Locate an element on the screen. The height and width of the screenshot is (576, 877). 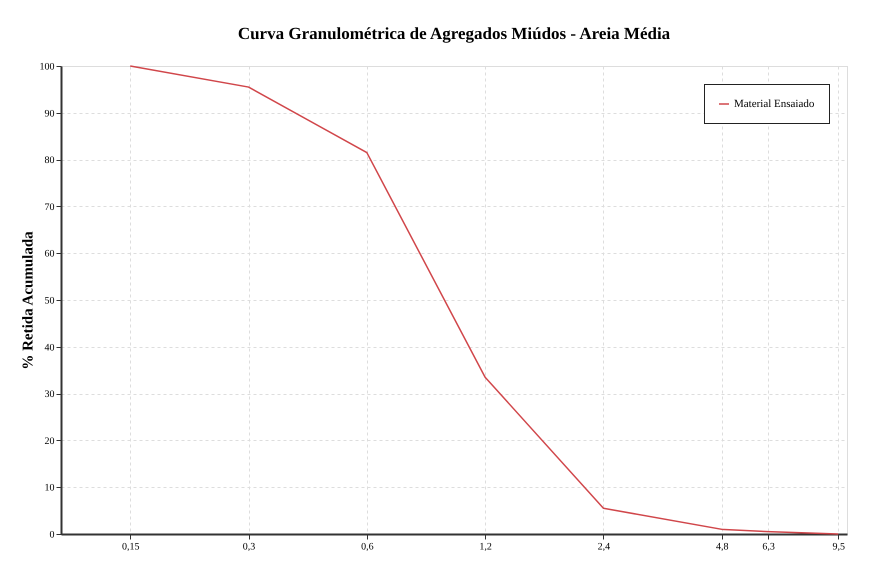
y-tick-label: 70 is located at coordinates (49, 207).